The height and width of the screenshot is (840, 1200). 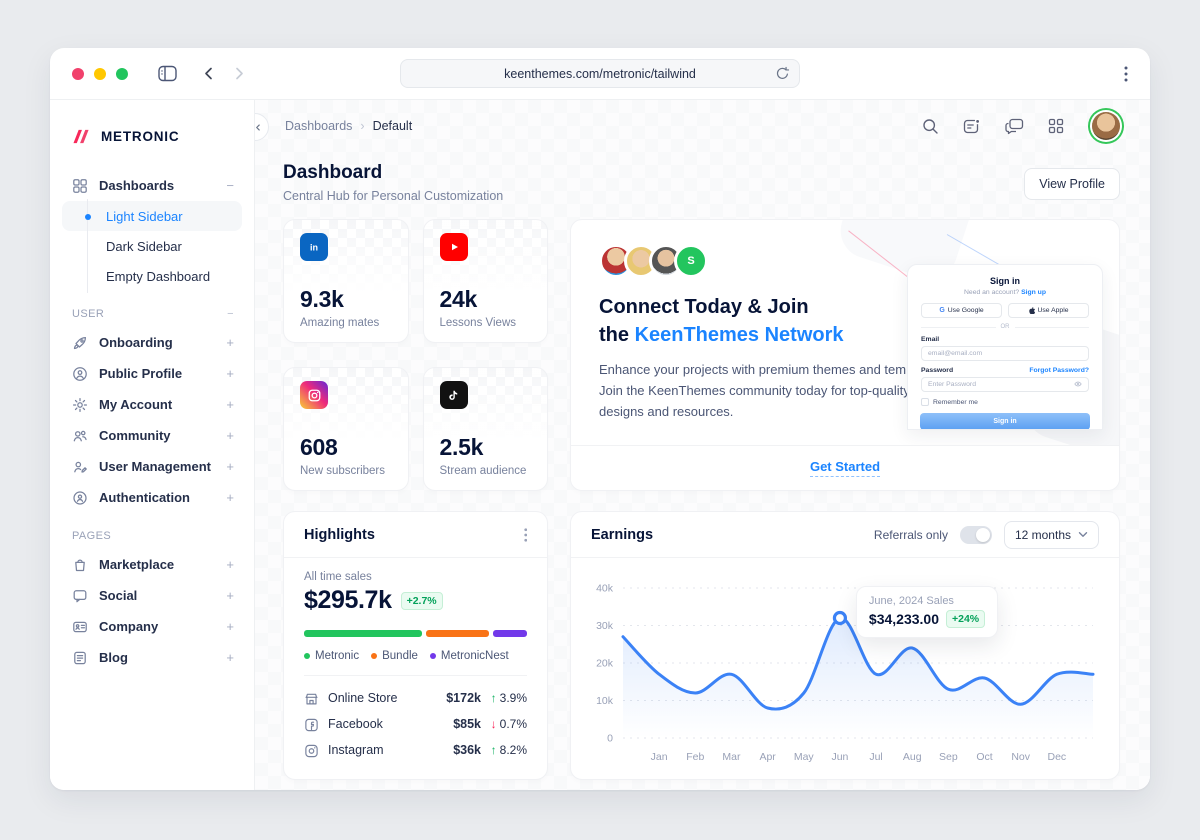 What do you see at coordinates (122, 73) in the screenshot?
I see `maximize-window-button` at bounding box center [122, 73].